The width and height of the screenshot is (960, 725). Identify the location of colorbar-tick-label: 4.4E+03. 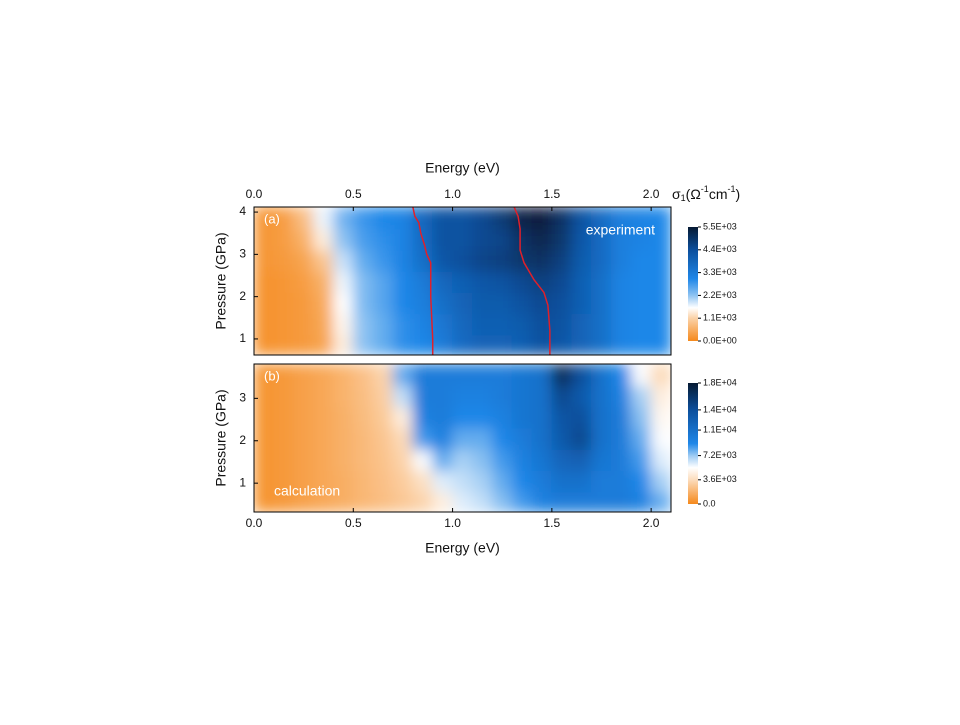
(720, 249).